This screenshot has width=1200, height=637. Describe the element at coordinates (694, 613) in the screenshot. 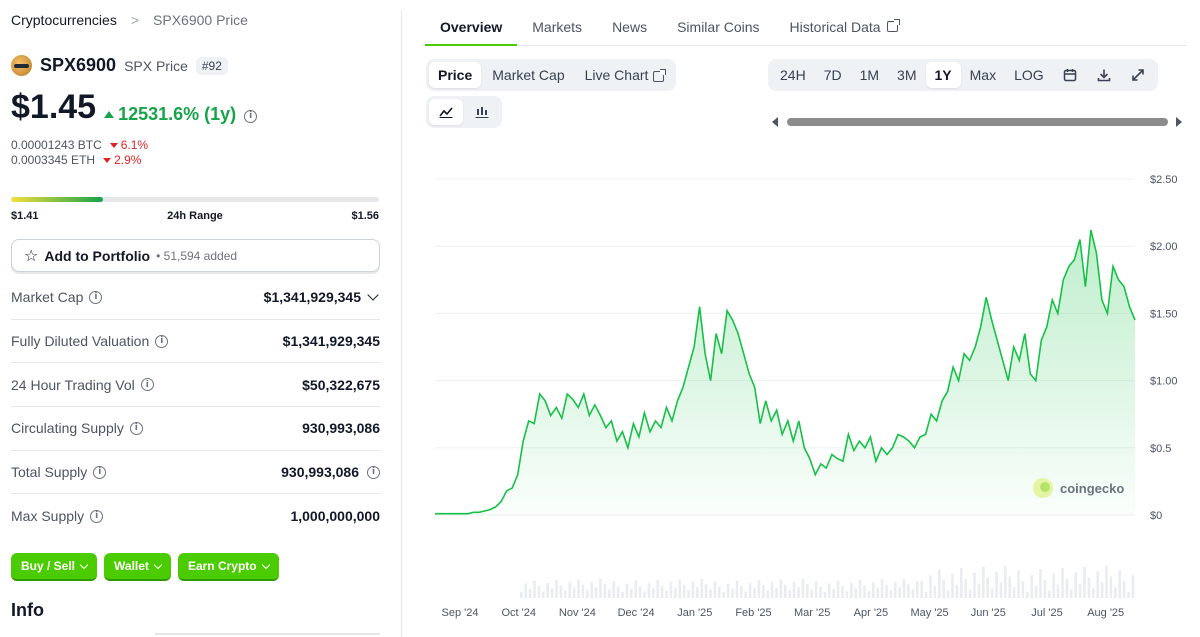

I see `x-tick-label: Jan '25` at that location.